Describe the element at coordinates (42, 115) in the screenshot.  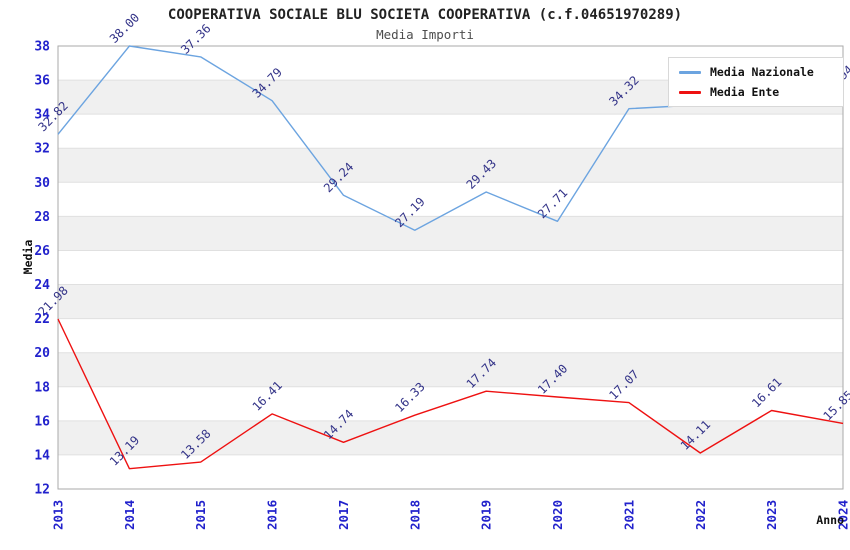
I see `svg-text: 34` at that location.